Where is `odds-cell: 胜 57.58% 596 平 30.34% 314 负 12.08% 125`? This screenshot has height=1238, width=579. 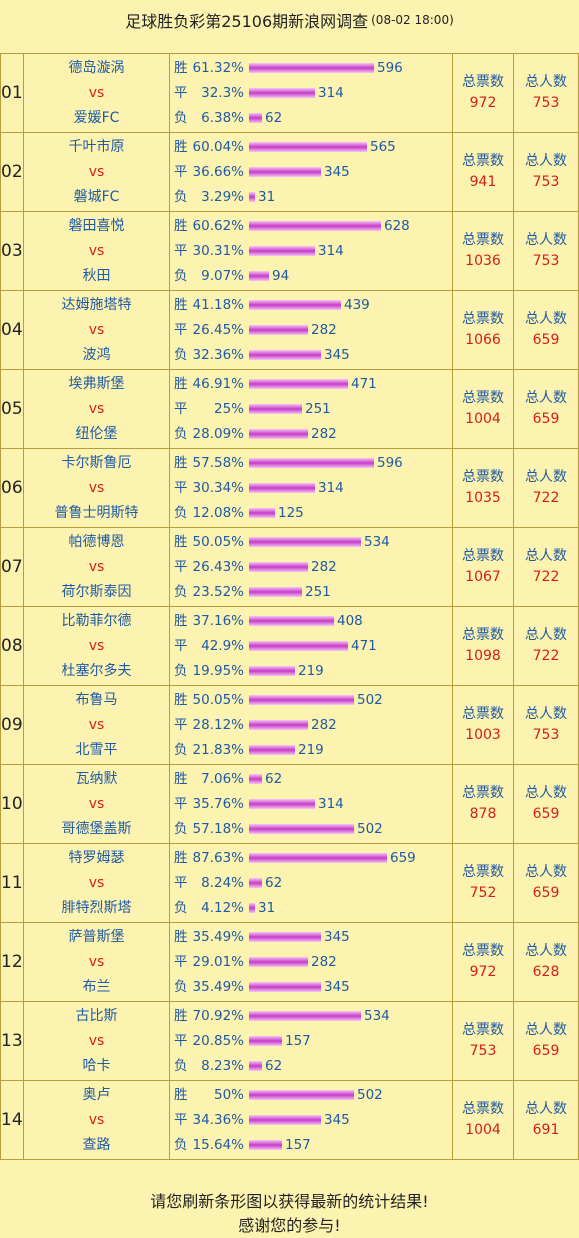
odds-cell: 胜 57.58% 596 平 30.34% 314 负 12.08% 125 is located at coordinates (311, 488).